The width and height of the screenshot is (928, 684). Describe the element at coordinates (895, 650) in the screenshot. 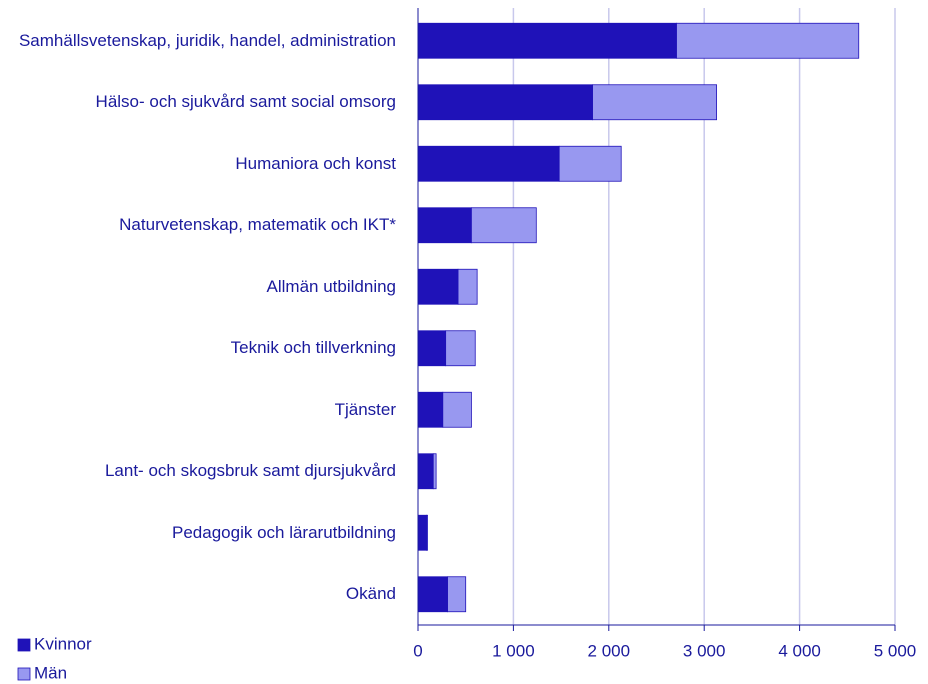

I see `x-tick-label: 5 000` at that location.